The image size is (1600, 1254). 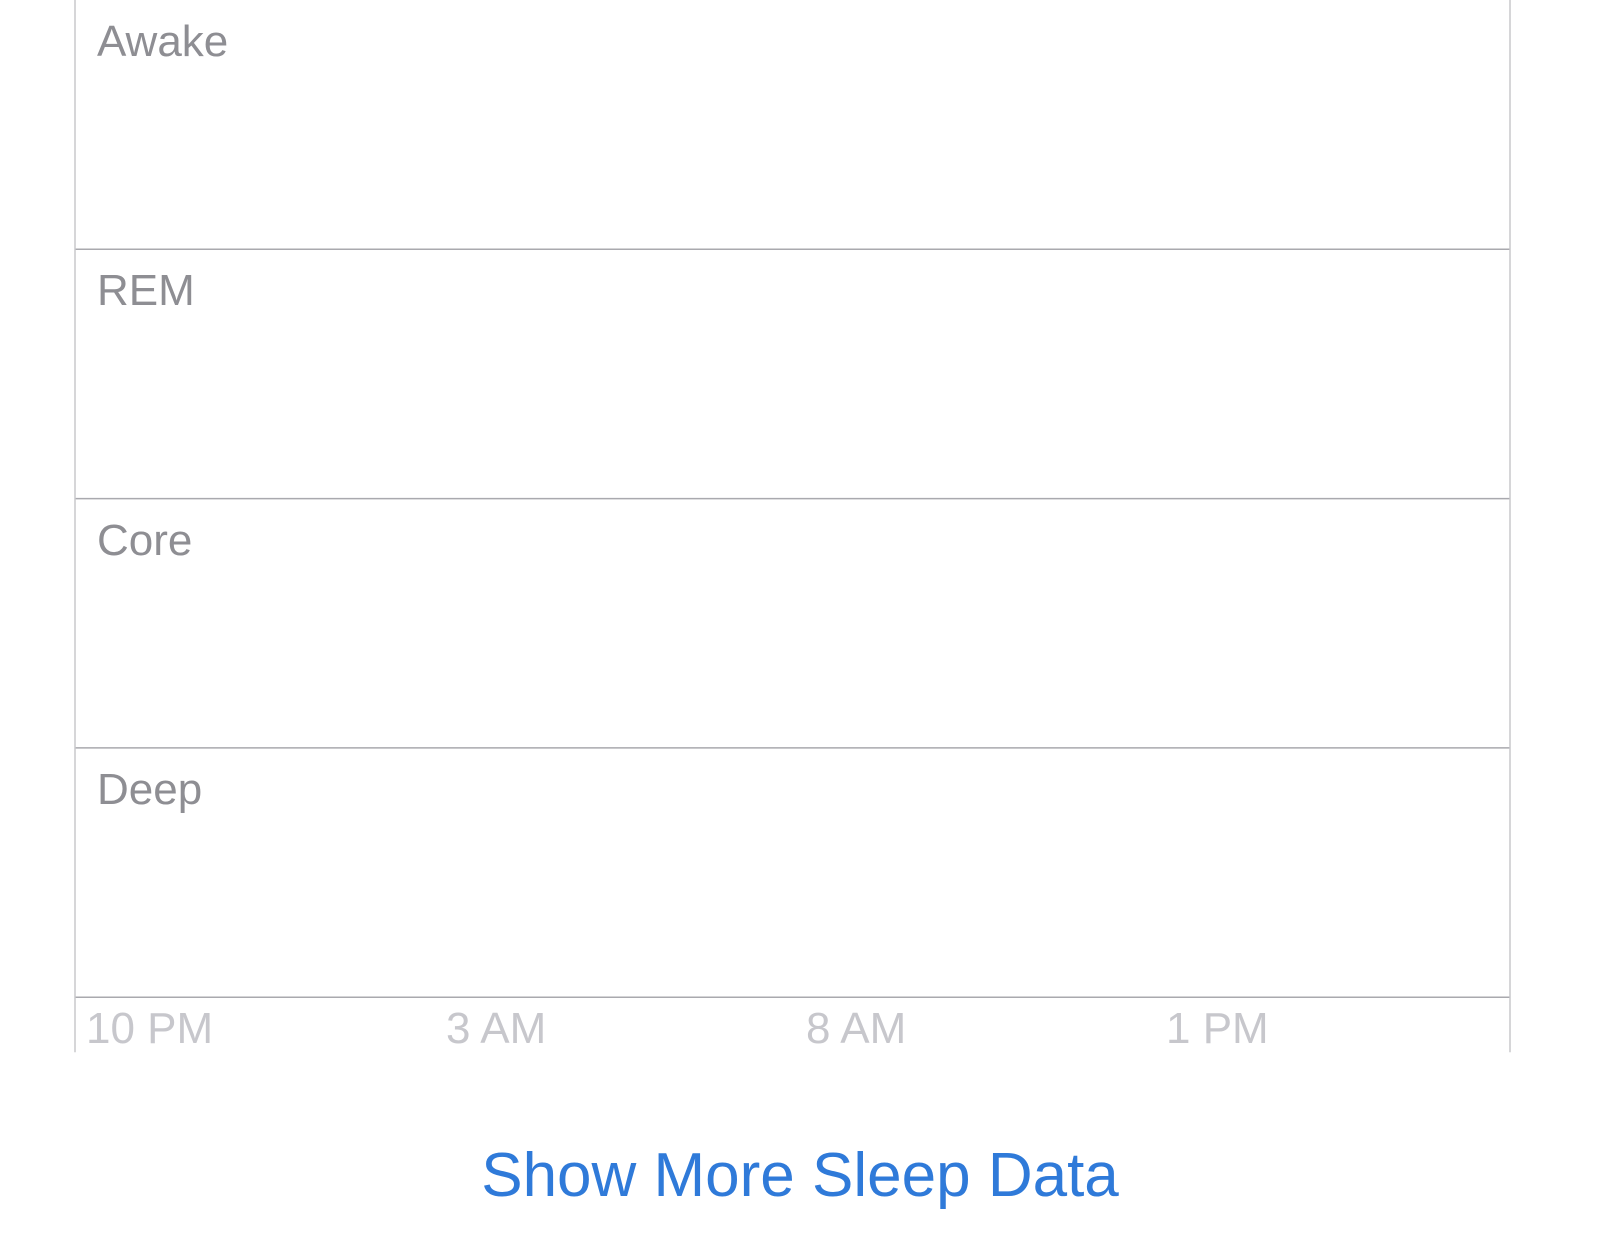 What do you see at coordinates (144, 540) in the screenshot?
I see `stage-label-core: Core` at bounding box center [144, 540].